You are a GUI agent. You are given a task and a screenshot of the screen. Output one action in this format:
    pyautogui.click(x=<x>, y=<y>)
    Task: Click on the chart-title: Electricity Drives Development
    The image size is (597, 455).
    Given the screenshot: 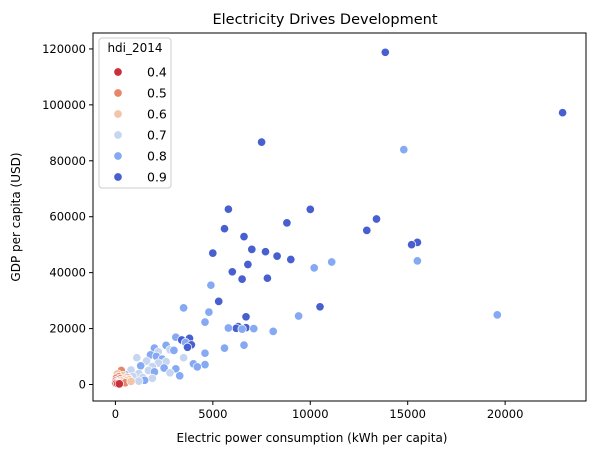 What is the action you would take?
    pyautogui.click(x=324, y=20)
    